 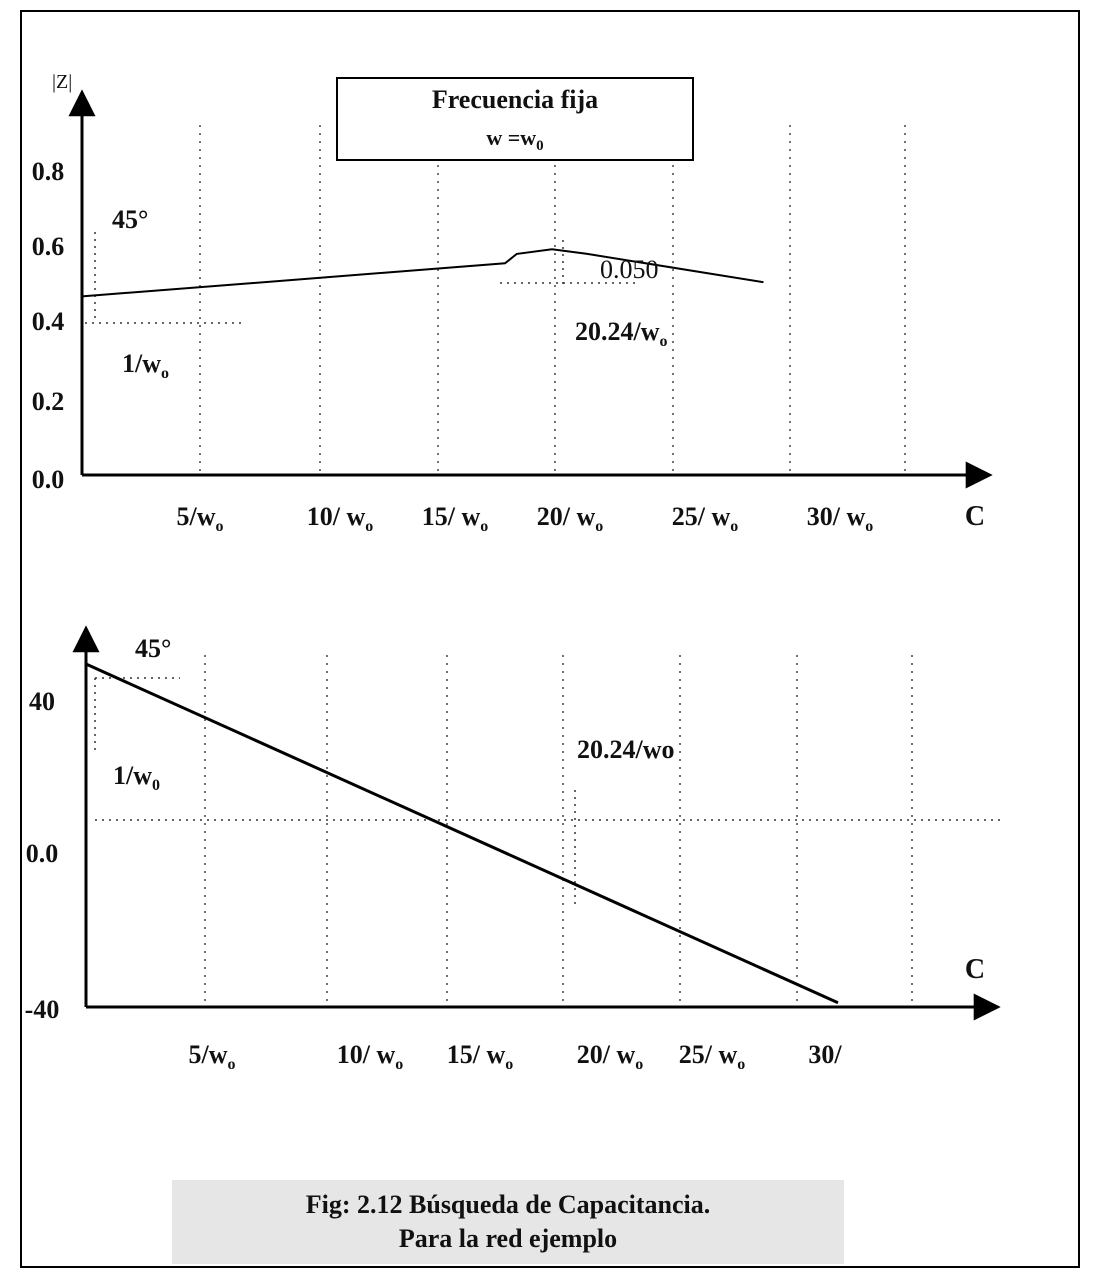 What do you see at coordinates (42, 701) in the screenshot?
I see `chart-2-y-tick-label: 40` at bounding box center [42, 701].